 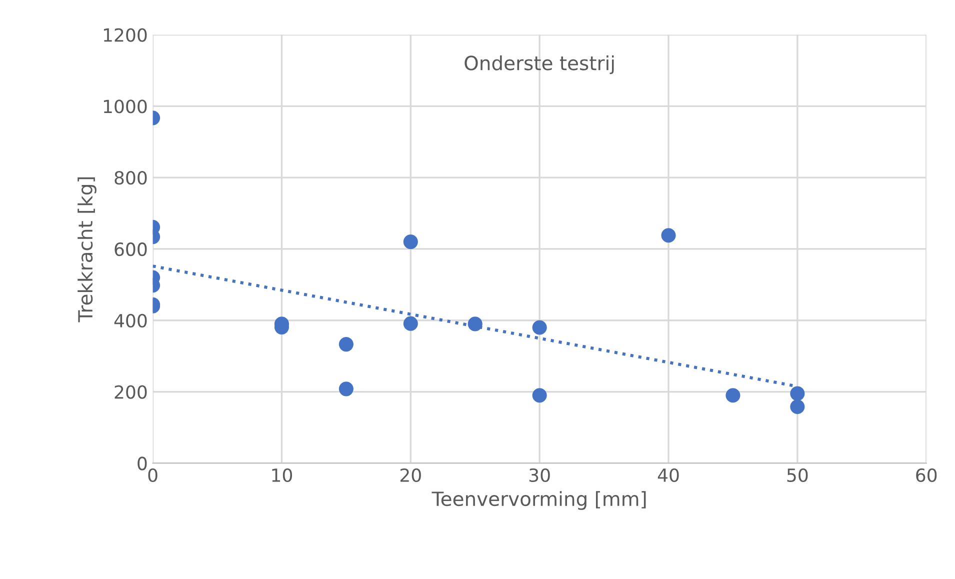 What do you see at coordinates (142, 463) in the screenshot?
I see `y-tick-label: 0` at bounding box center [142, 463].